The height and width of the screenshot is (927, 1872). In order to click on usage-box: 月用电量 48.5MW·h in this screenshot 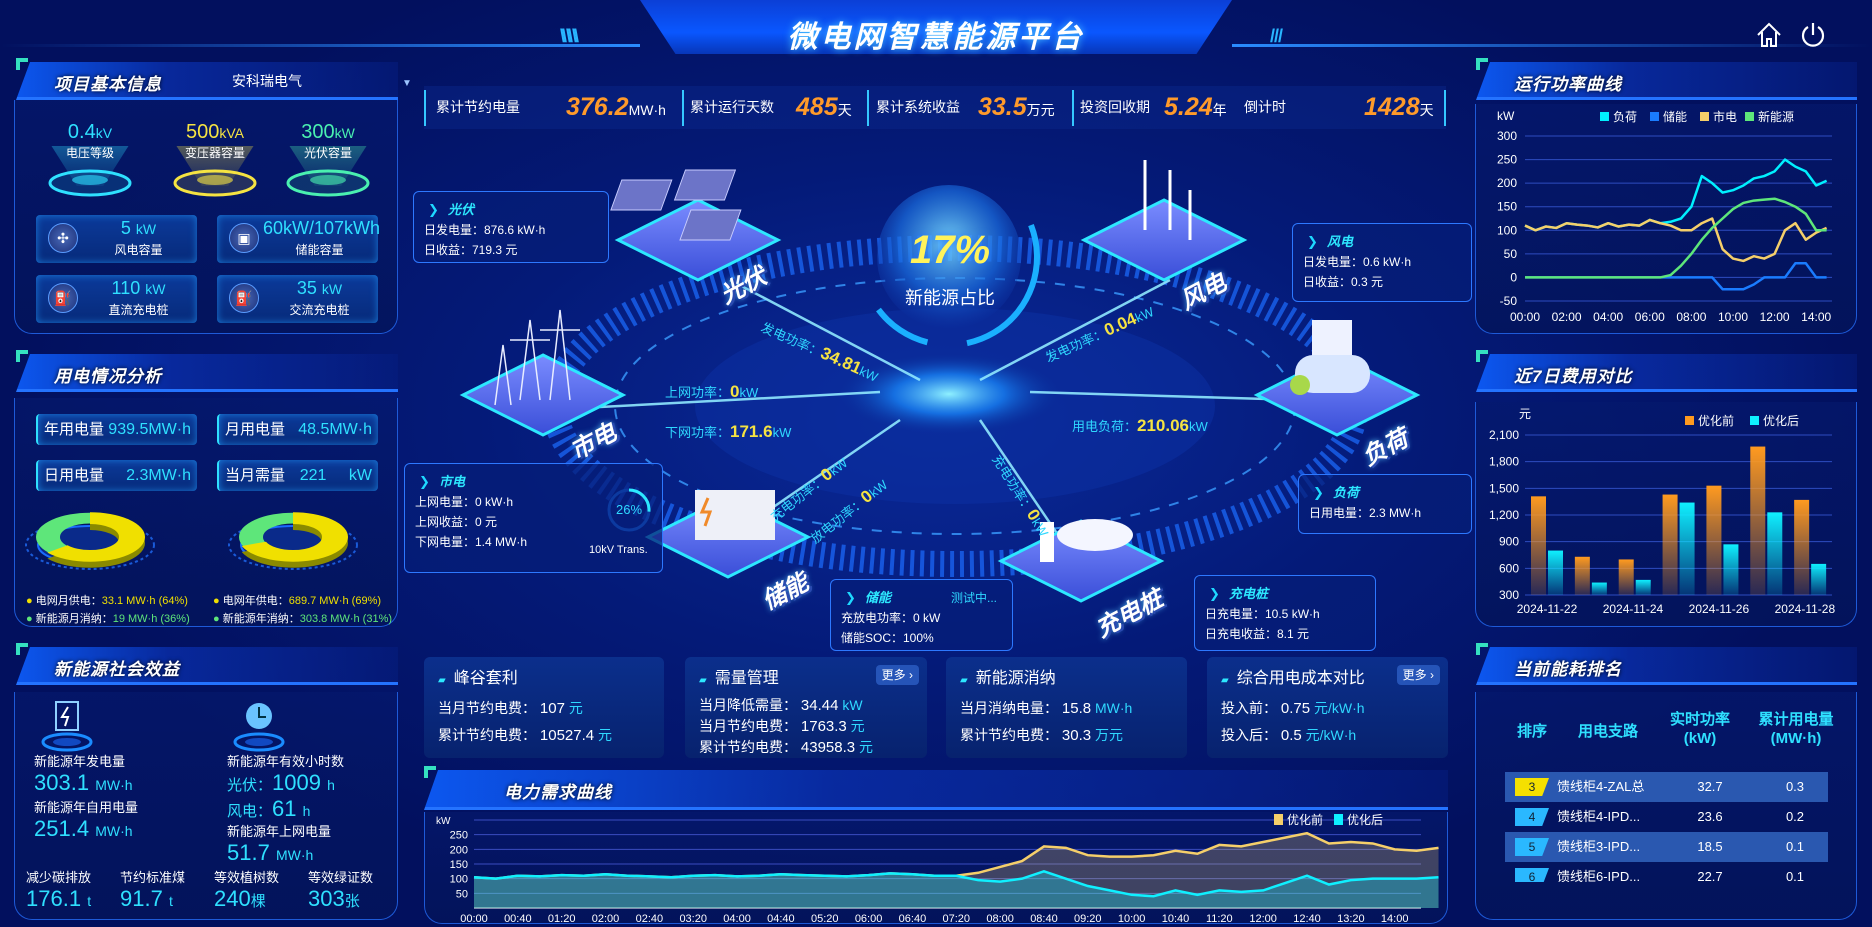, I will do `click(297, 429)`.